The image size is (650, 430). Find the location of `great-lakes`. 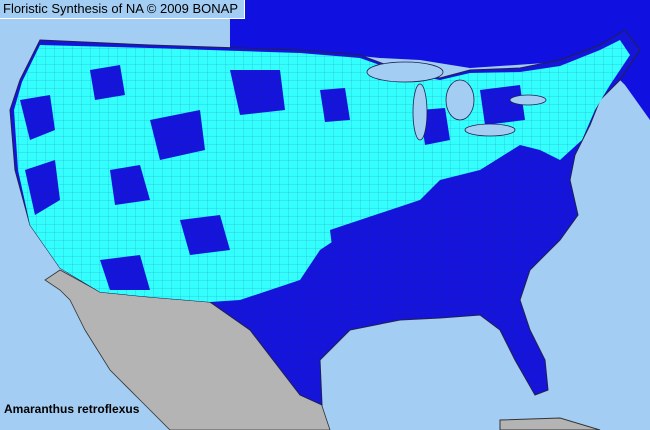

great-lakes is located at coordinates (456, 101).